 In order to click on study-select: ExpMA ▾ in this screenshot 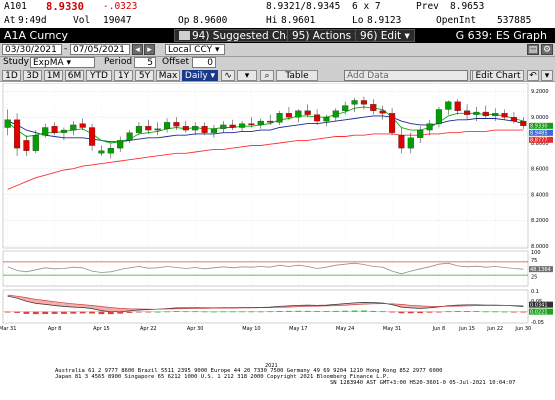, I will do `click(62, 62)`.